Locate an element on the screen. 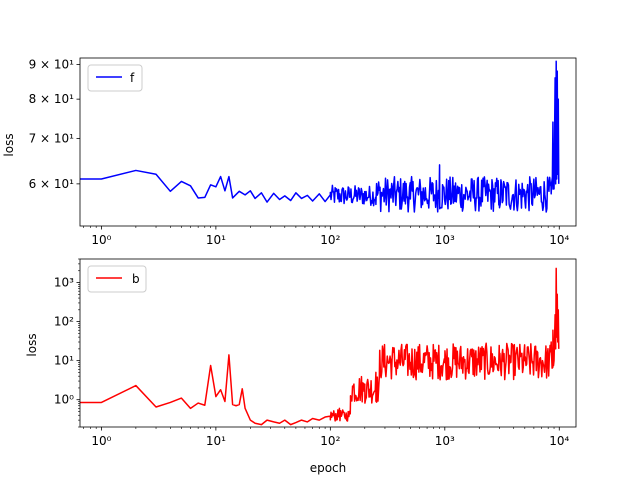  top-y-tick-label: 7 × 10¹ is located at coordinates (52, 138).